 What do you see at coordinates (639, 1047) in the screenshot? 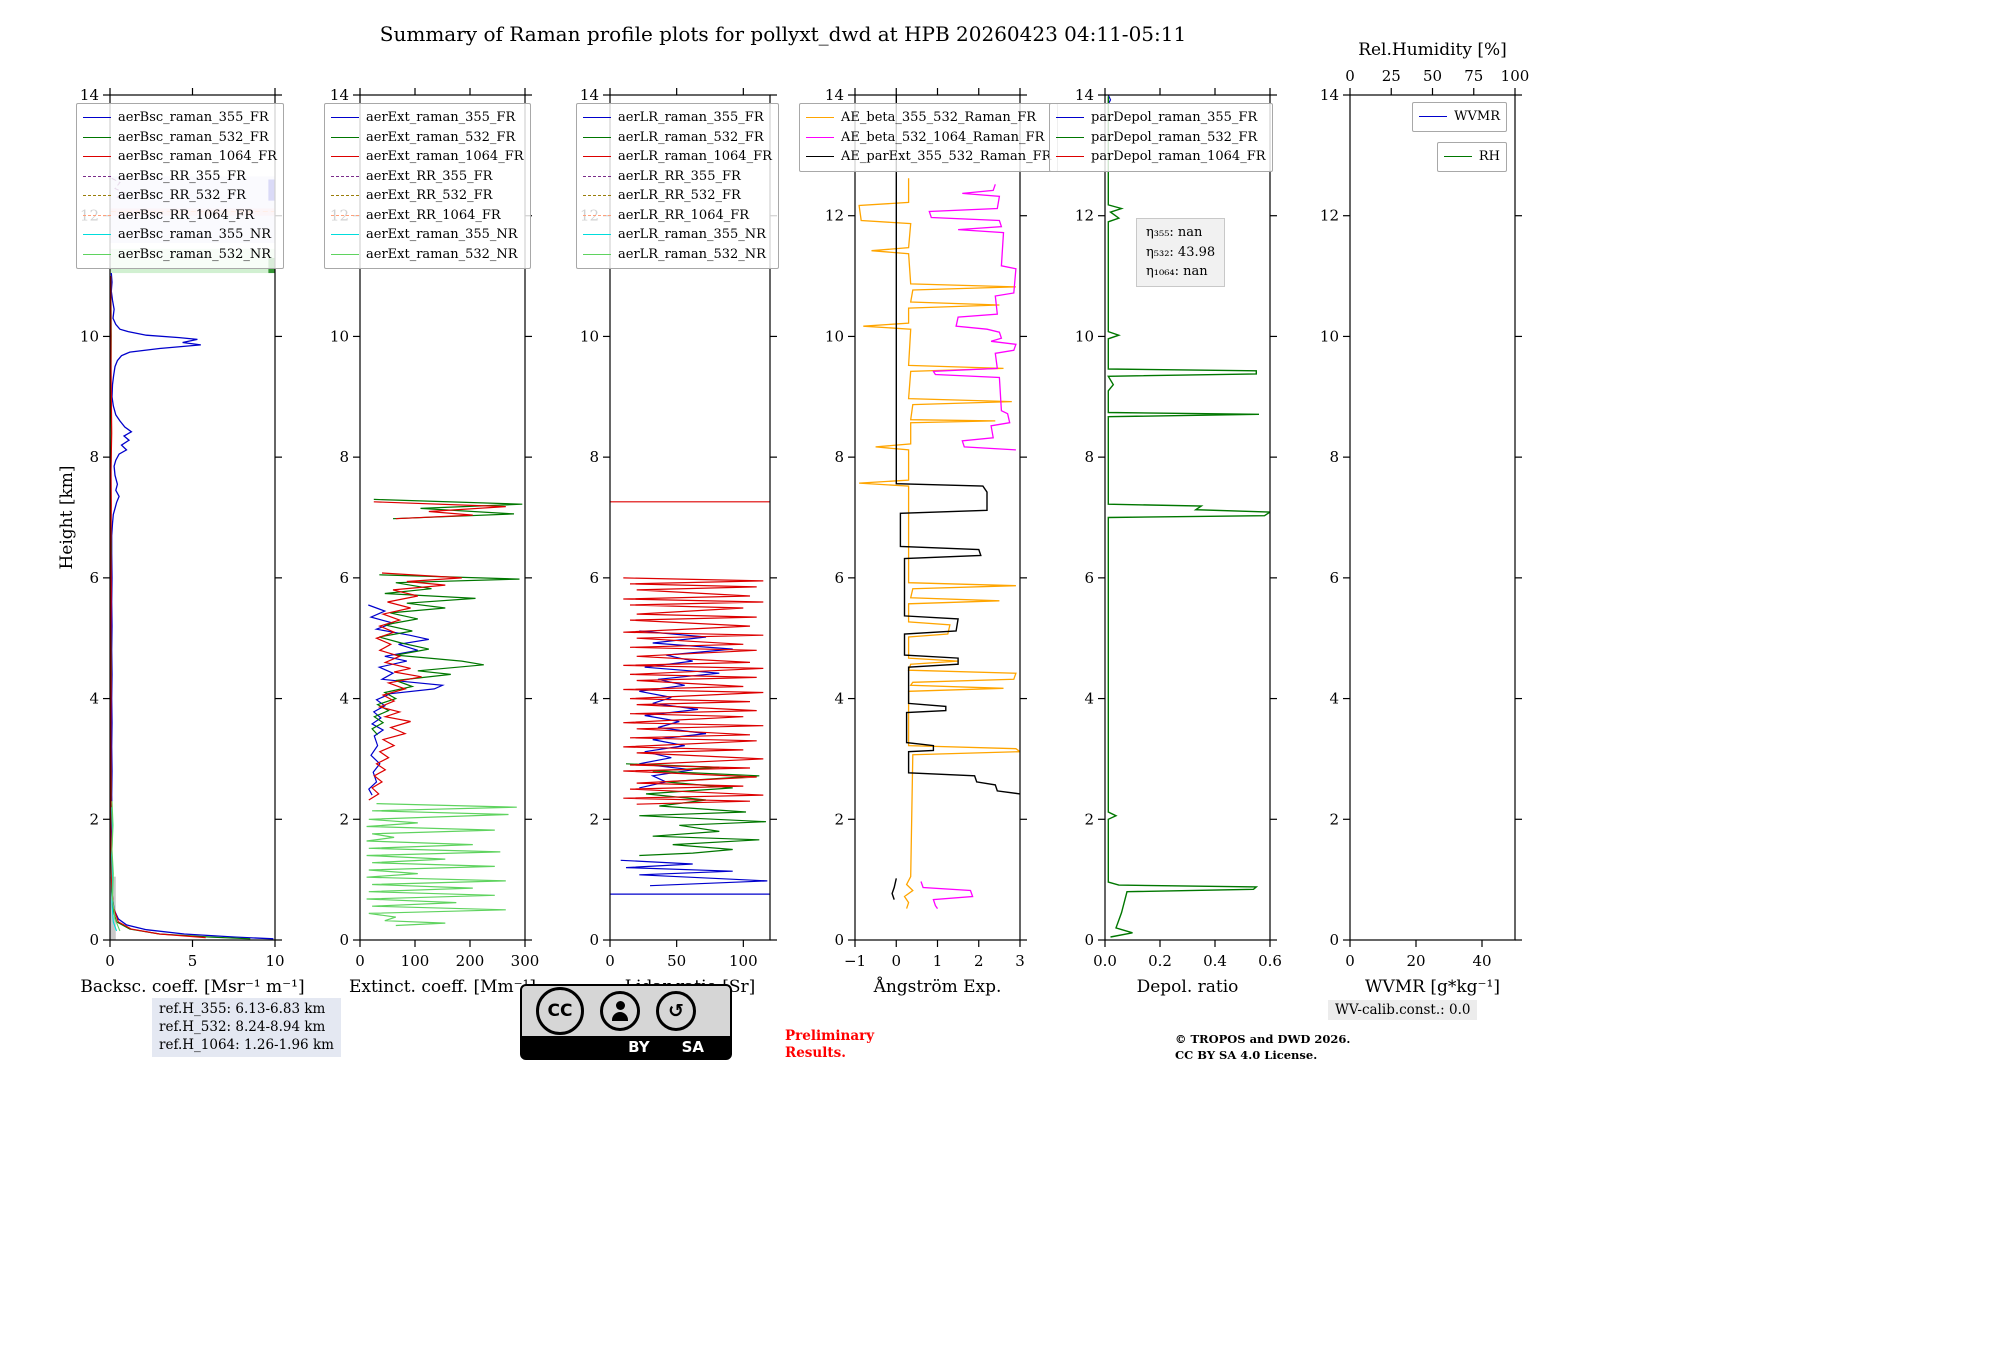
I see `cc-by-label: BY` at bounding box center [639, 1047].